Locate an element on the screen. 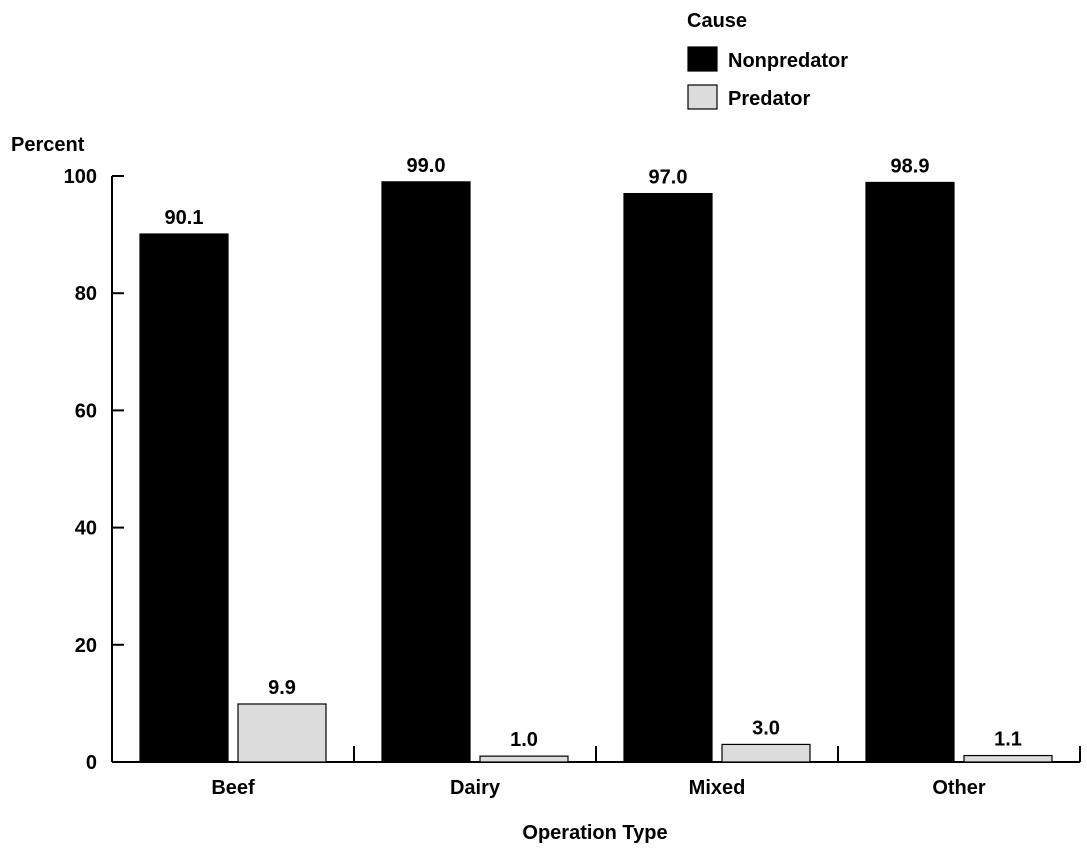  data-label-nonpredator-beef: 90.1 is located at coordinates (184, 218).